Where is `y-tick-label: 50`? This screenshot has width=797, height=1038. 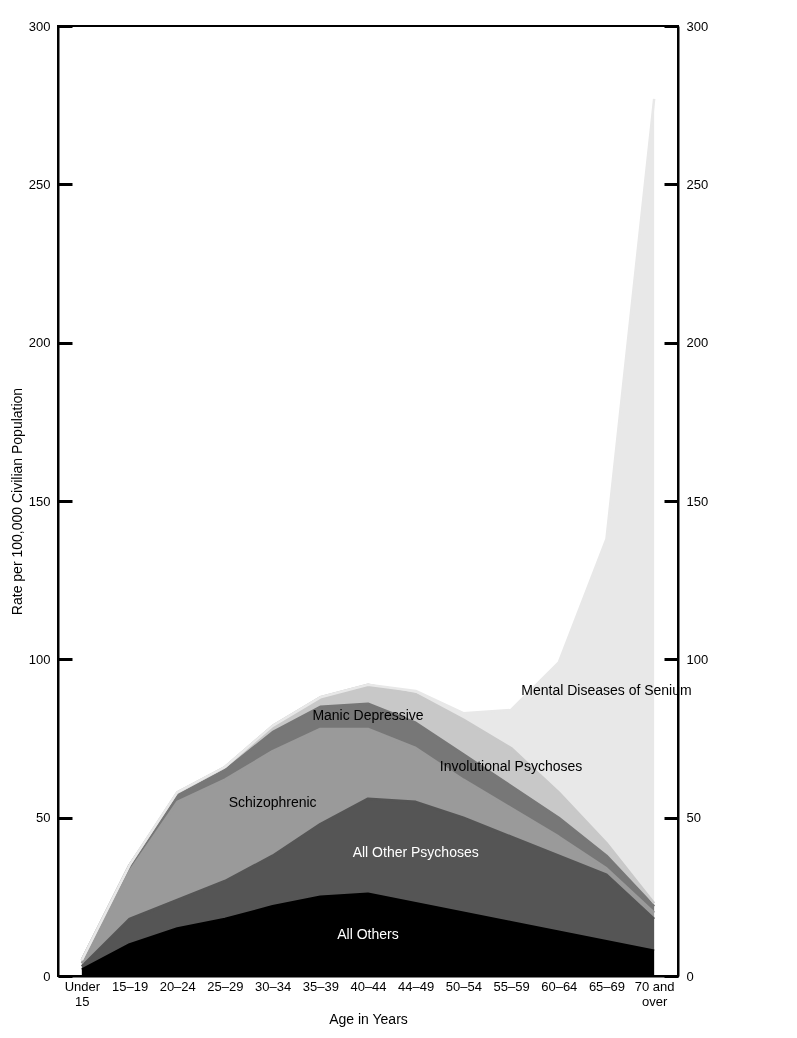
y-tick-label: 50 is located at coordinates (43, 818).